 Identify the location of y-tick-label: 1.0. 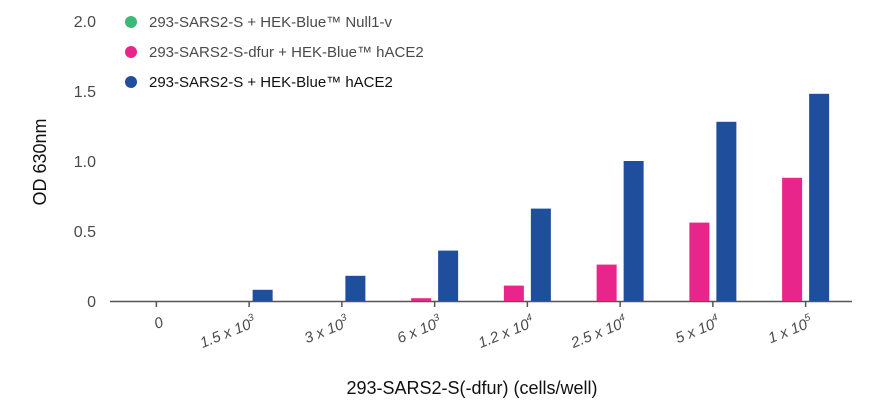
(85, 162).